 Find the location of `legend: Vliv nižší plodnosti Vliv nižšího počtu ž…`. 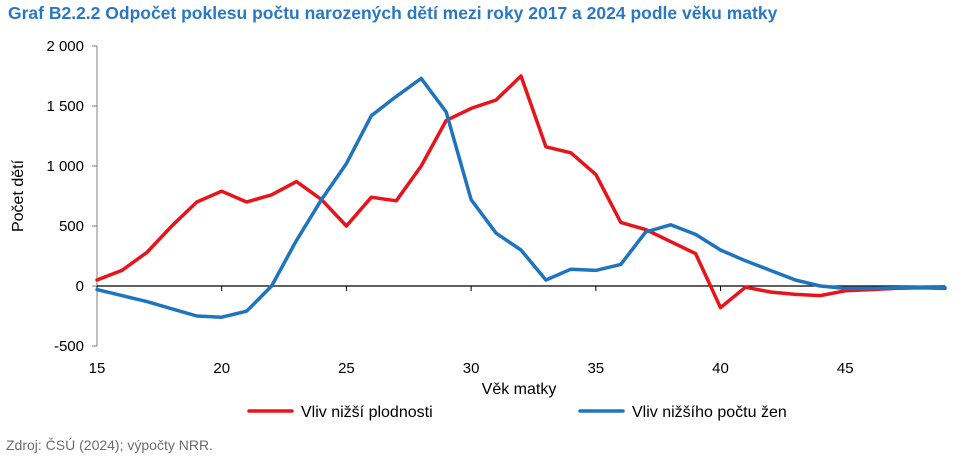

legend: Vliv nižší plodnosti Vliv nižšího počtu ž… is located at coordinates (517, 412).